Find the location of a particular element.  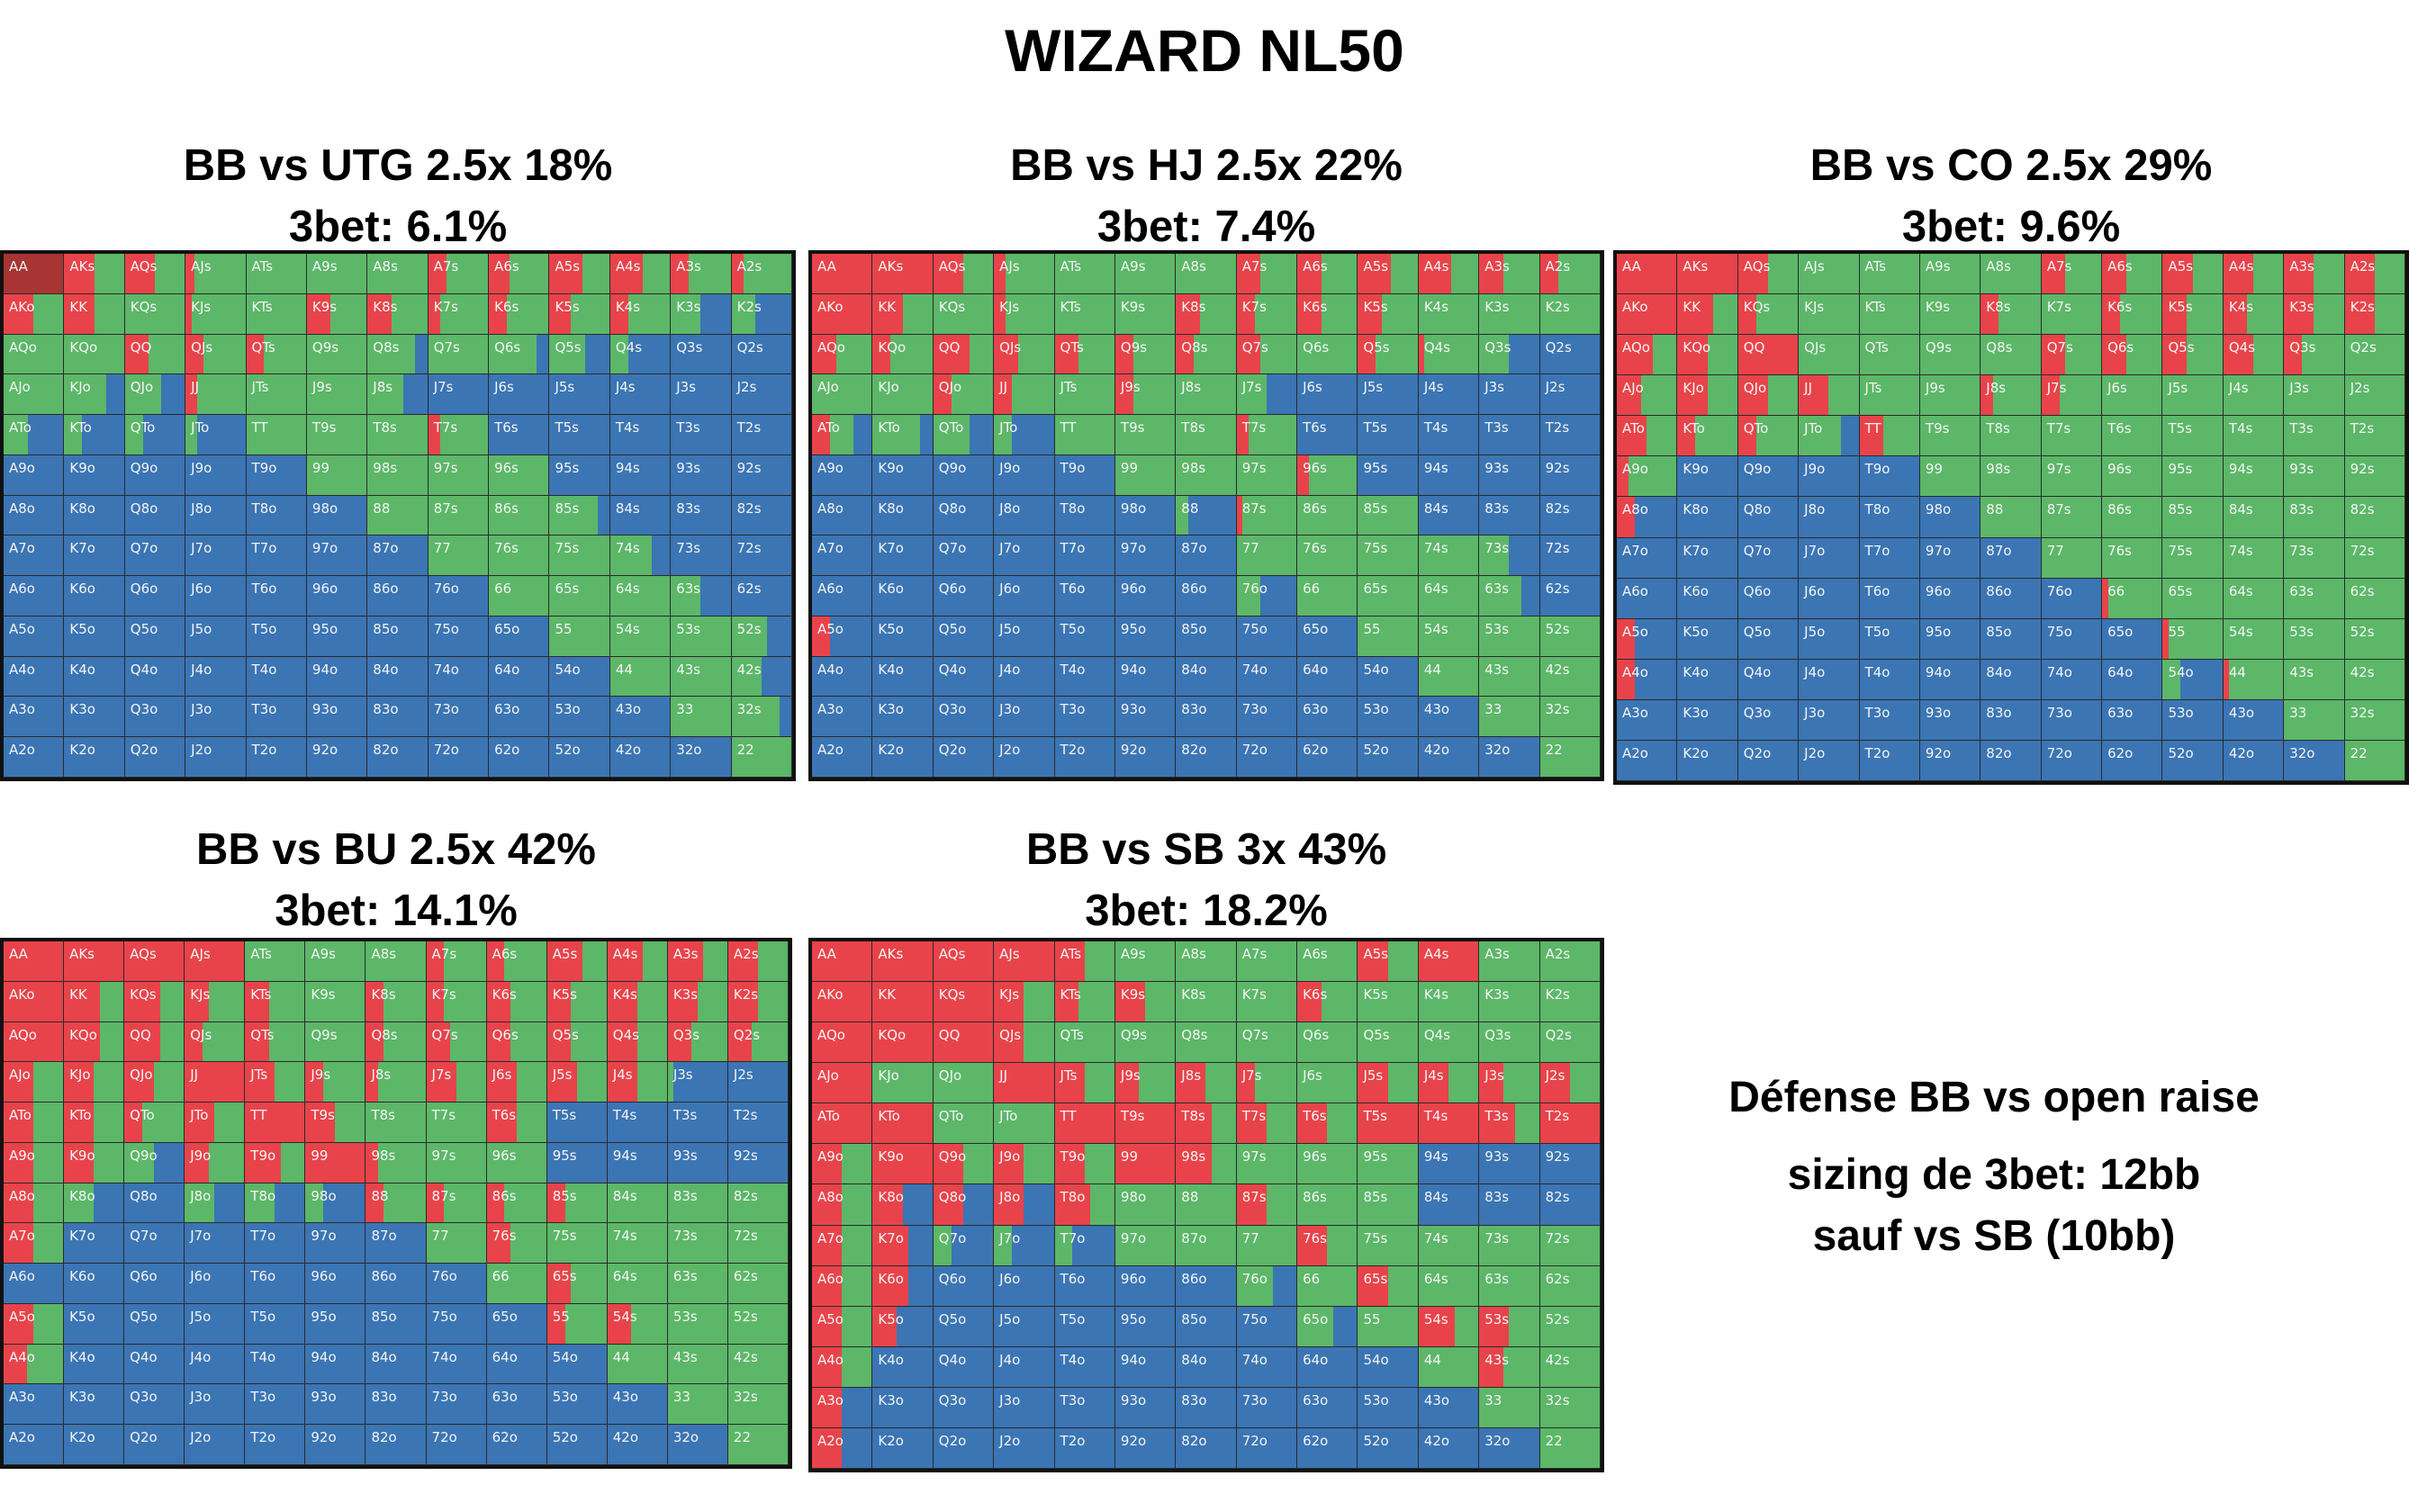

hand-label: J5s is located at coordinates (2178, 388).